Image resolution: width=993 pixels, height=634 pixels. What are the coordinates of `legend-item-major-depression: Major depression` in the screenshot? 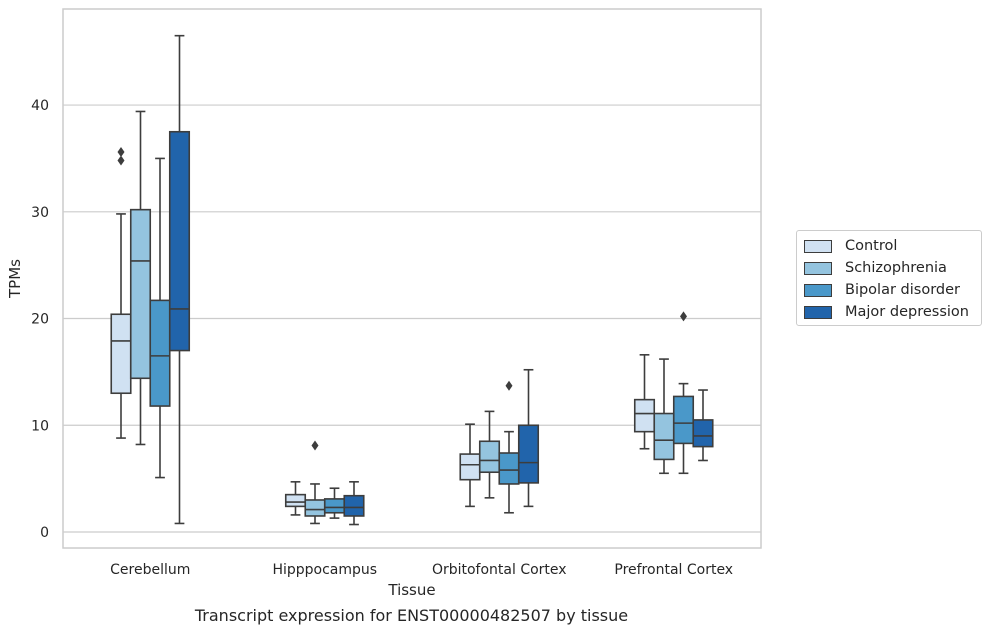 It's located at (886, 312).